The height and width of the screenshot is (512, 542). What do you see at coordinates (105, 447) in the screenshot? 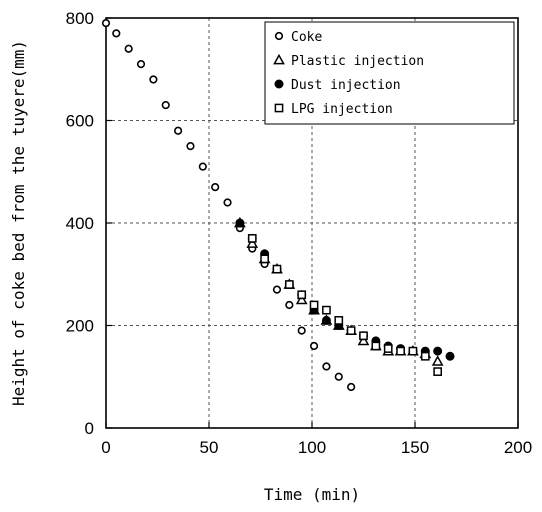
I see `x-tick-label: 0` at bounding box center [105, 447].